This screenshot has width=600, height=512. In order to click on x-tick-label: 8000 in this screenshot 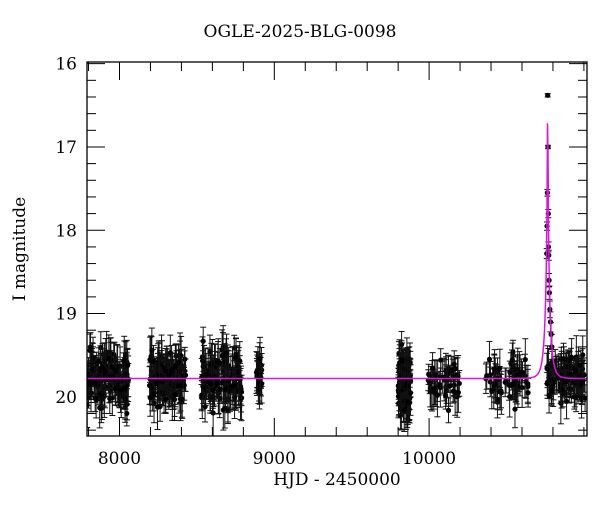, I will do `click(119, 459)`.